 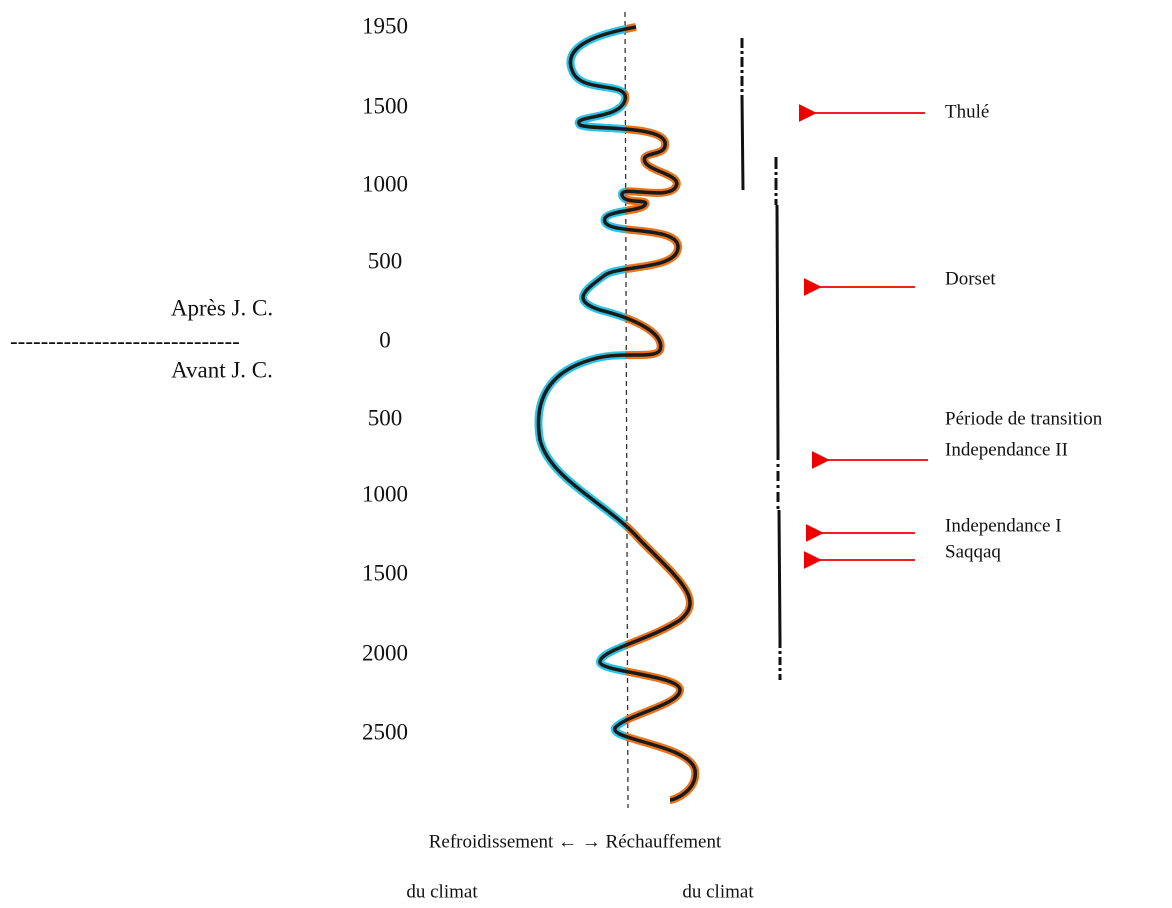 What do you see at coordinates (385, 652) in the screenshot?
I see `year-label: 2000` at bounding box center [385, 652].